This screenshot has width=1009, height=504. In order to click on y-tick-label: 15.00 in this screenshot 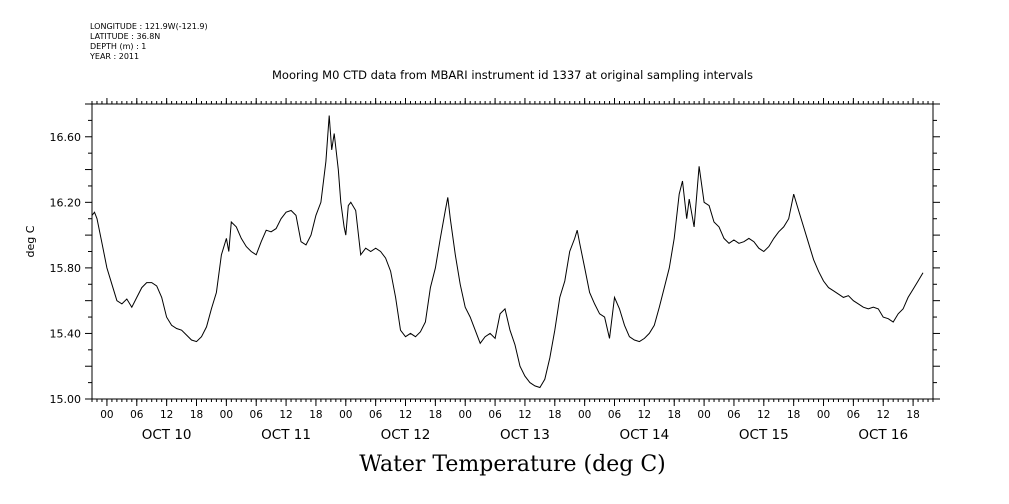, I will do `click(66, 399)`.